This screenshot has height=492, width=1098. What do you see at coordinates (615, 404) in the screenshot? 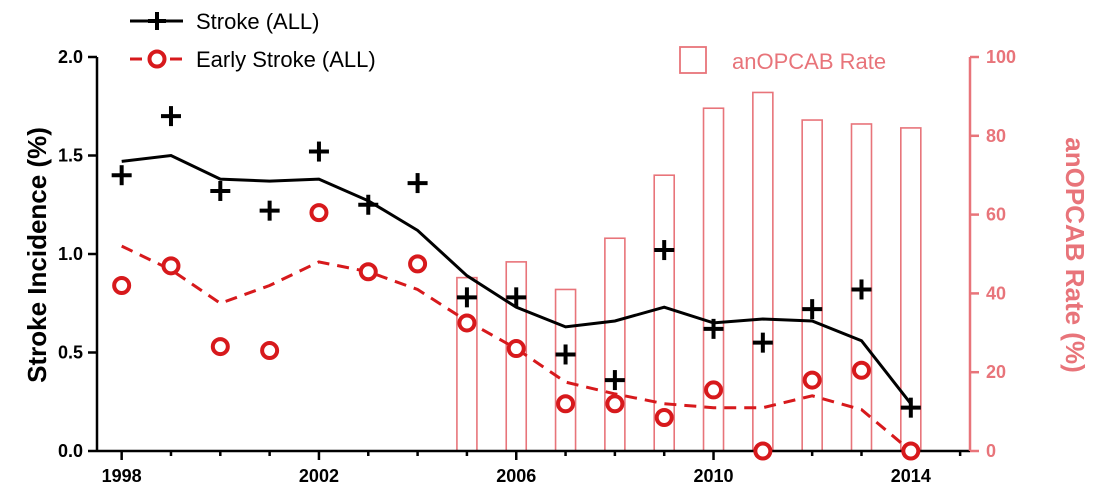
I see `early-stroke-point-2008` at bounding box center [615, 404].